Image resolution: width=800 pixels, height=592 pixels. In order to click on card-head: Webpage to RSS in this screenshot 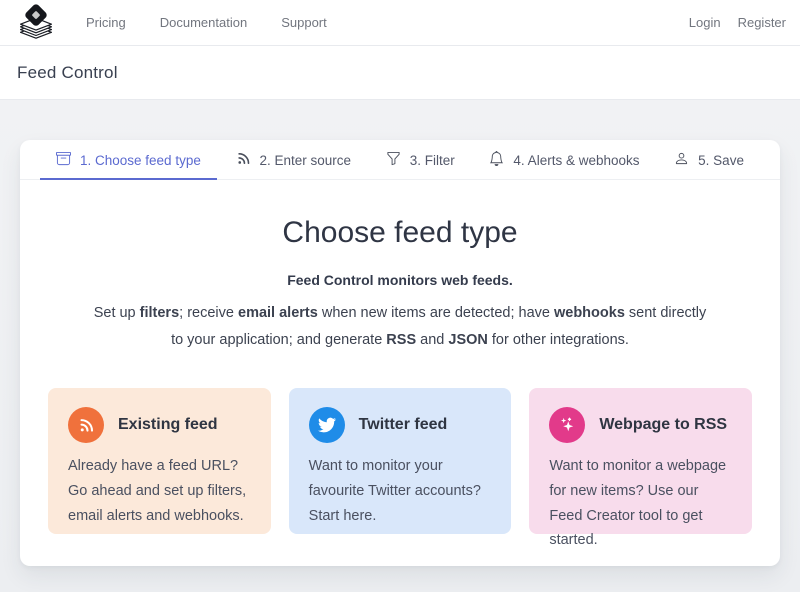, I will do `click(640, 424)`.